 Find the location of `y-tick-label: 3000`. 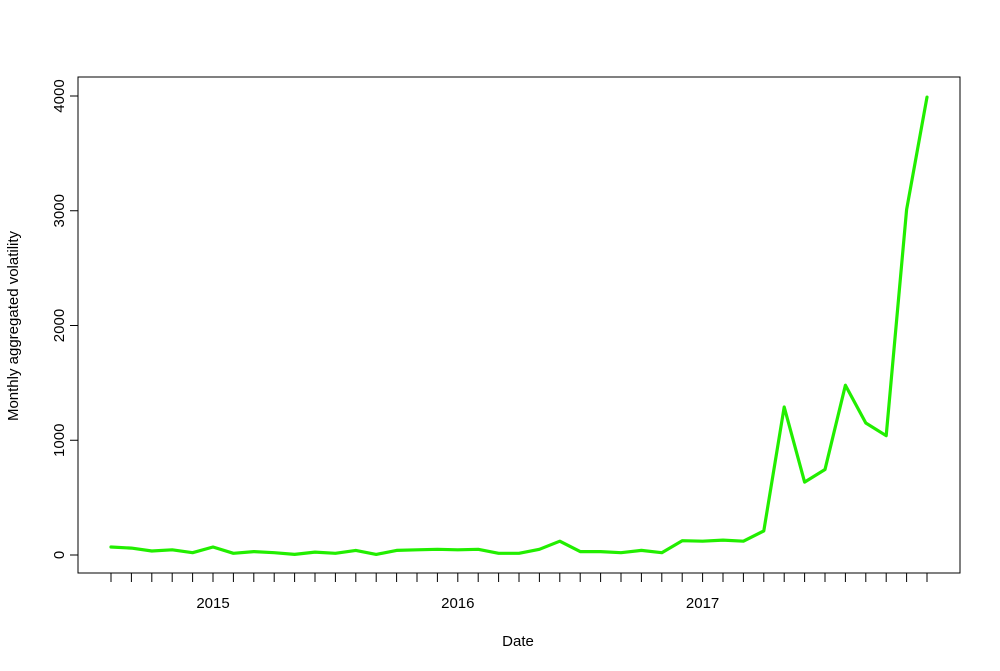

y-tick-label: 3000 is located at coordinates (59, 210).